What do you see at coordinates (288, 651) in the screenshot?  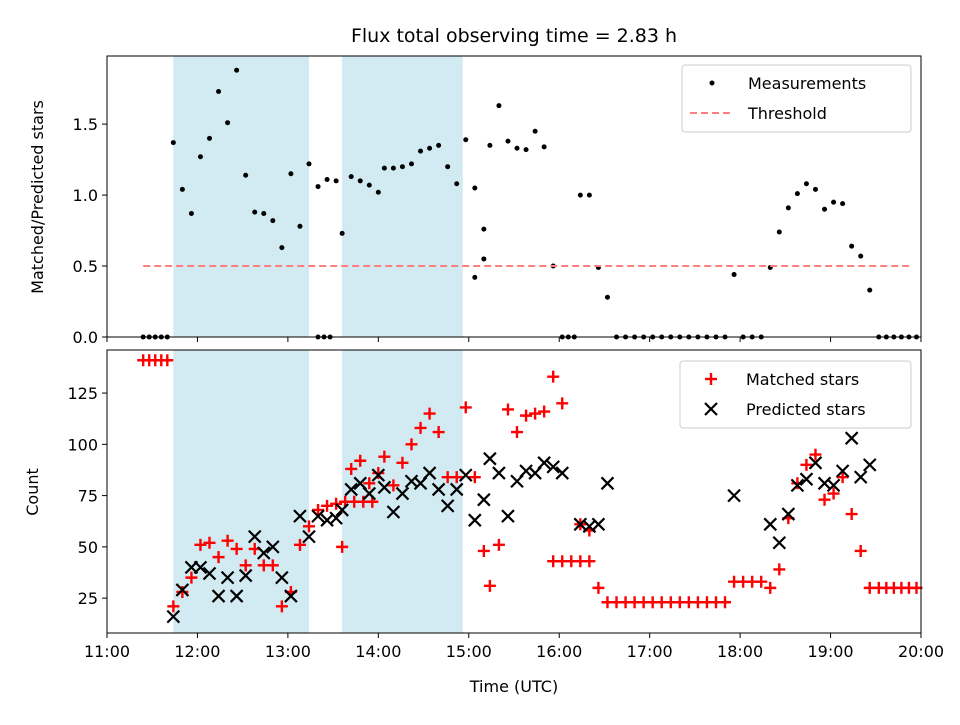 I see `x-tick-label: 13:00` at bounding box center [288, 651].